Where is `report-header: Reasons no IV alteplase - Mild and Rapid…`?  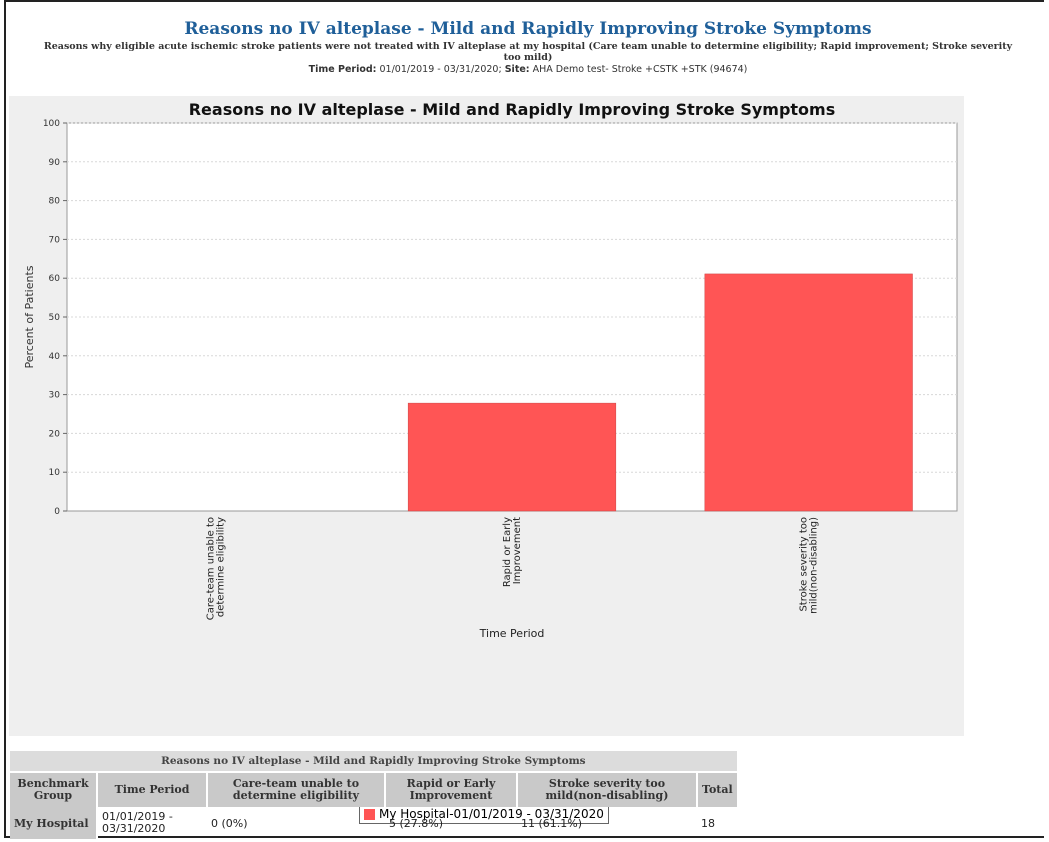
report-header: Reasons no IV alteplase - Mild and Rapid… is located at coordinates (528, 47).